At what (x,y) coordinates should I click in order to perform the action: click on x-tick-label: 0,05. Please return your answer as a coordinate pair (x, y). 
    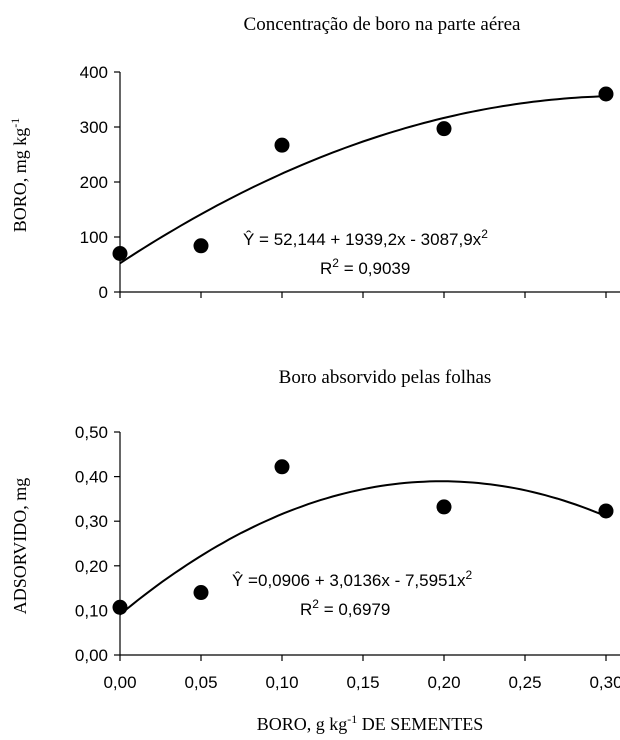
    Looking at the image, I should click on (200, 682).